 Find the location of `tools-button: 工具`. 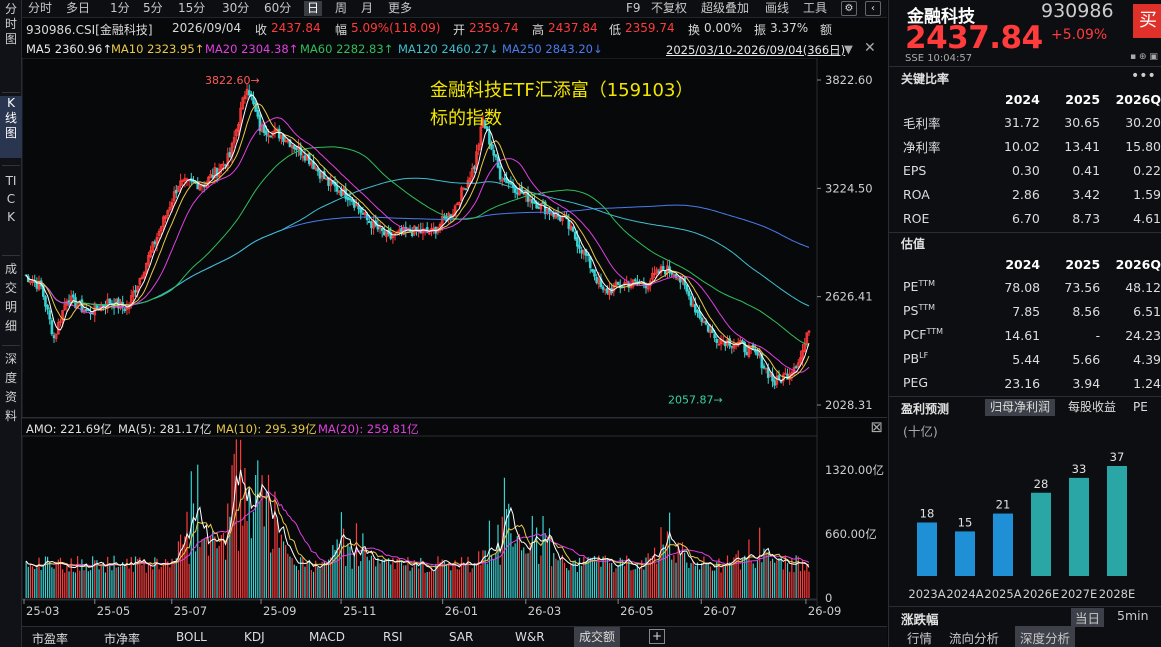

tools-button: 工具 is located at coordinates (815, 8).